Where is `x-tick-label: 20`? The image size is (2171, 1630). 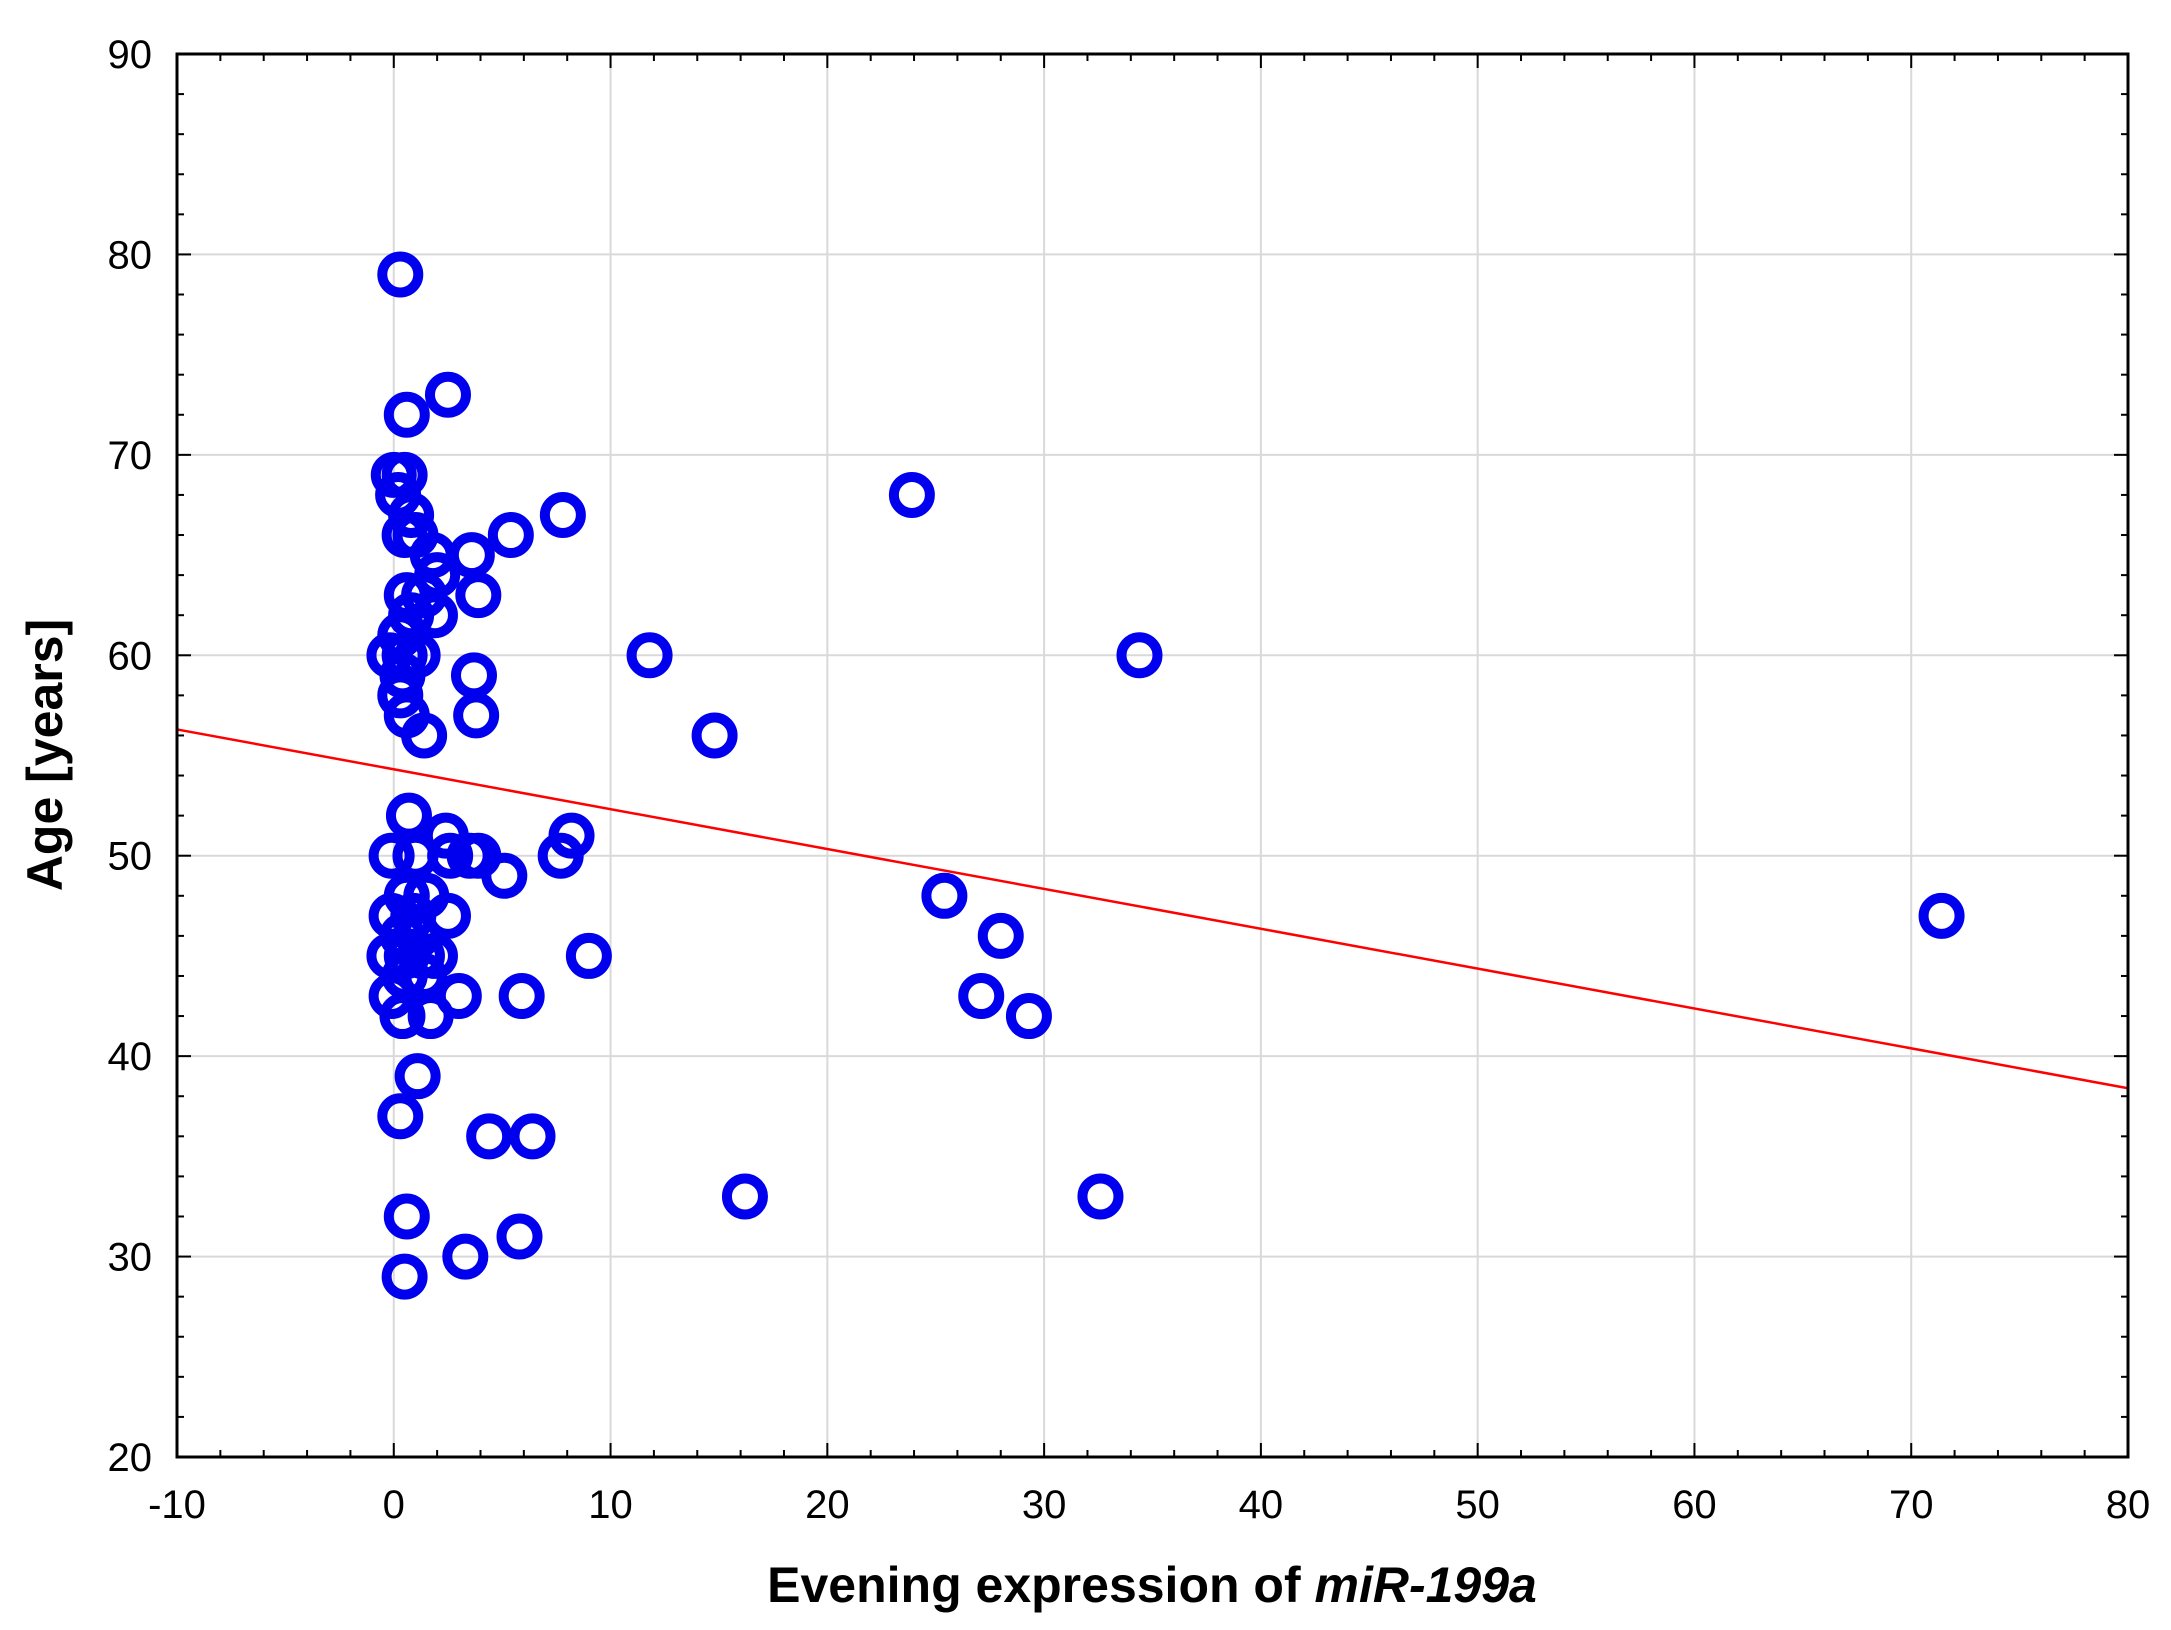 x-tick-label: 20 is located at coordinates (827, 1505).